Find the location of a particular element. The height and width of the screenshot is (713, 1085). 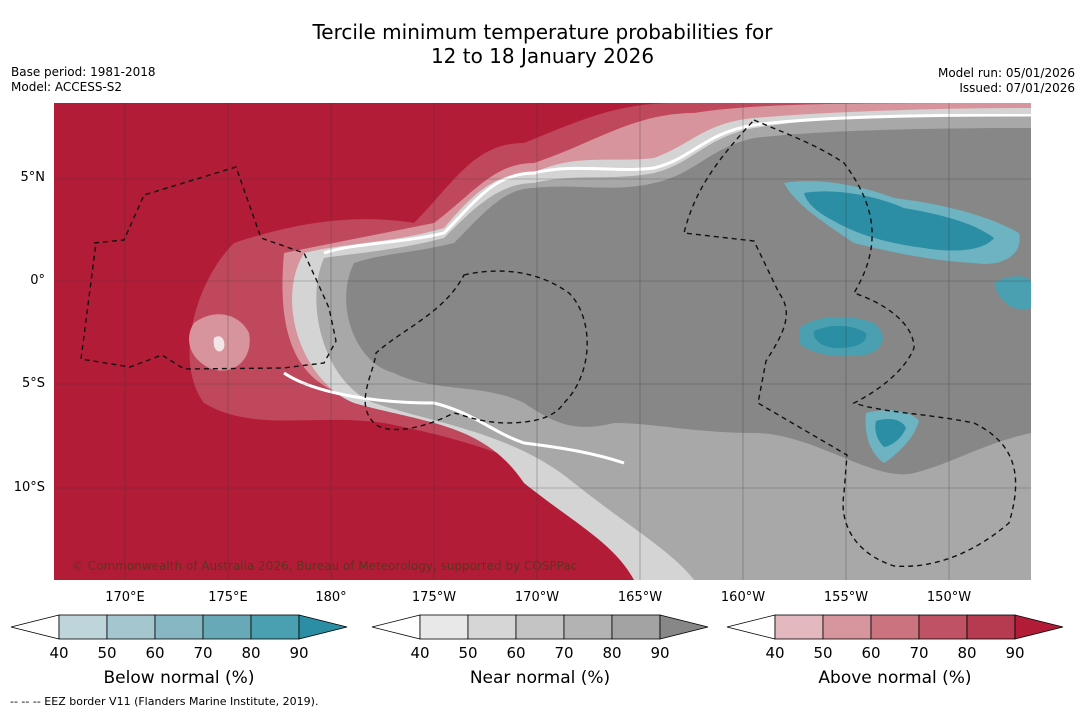

meta-right: Model run: 05/01/2026 Issued: 07/01/2026 is located at coordinates (1006, 81).